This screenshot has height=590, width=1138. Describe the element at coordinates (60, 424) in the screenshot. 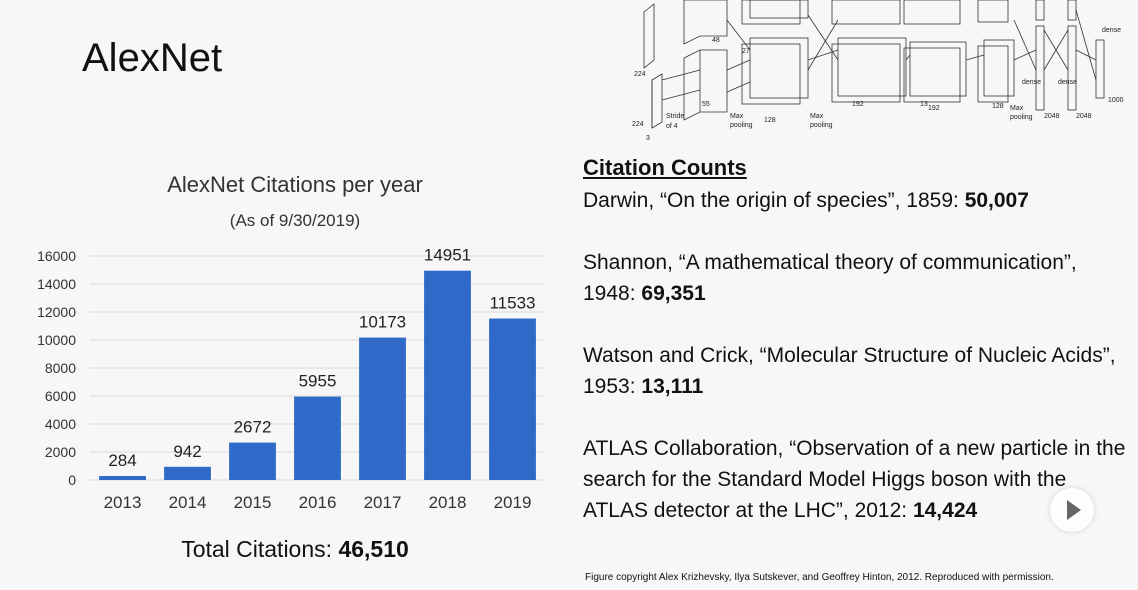

I see `y-tick-label: 4000` at that location.